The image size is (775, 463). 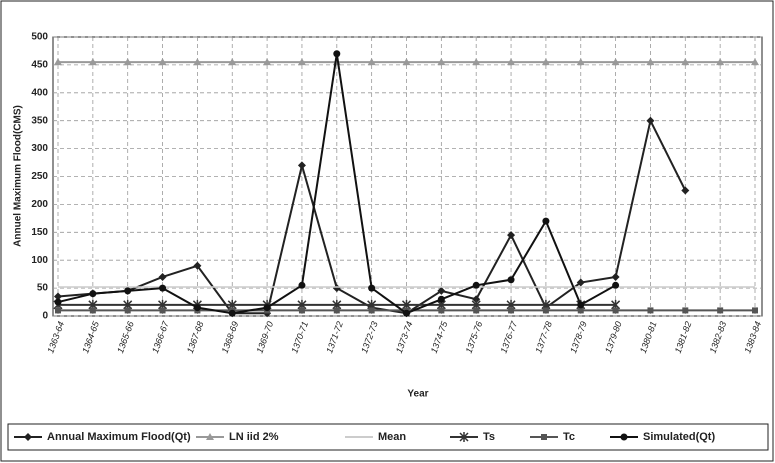 I want to click on legend-label: Tc, so click(x=569, y=437).